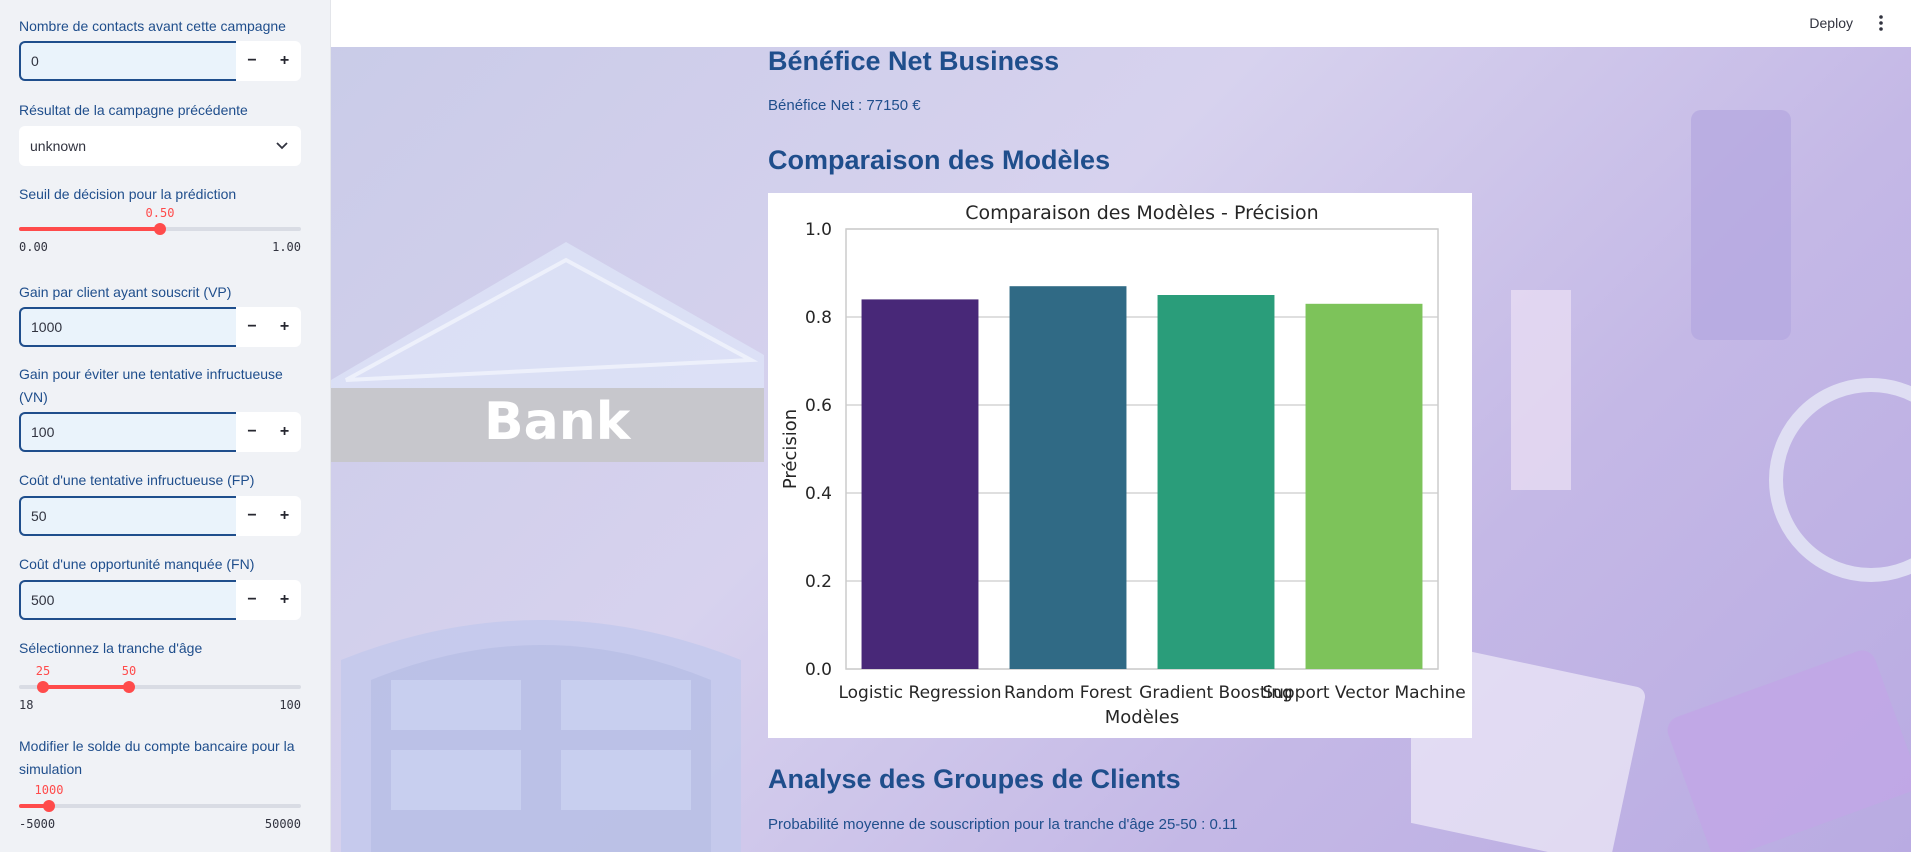 The height and width of the screenshot is (852, 1911). Describe the element at coordinates (818, 494) in the screenshot. I see `y-tick-label: 0.4` at that location.